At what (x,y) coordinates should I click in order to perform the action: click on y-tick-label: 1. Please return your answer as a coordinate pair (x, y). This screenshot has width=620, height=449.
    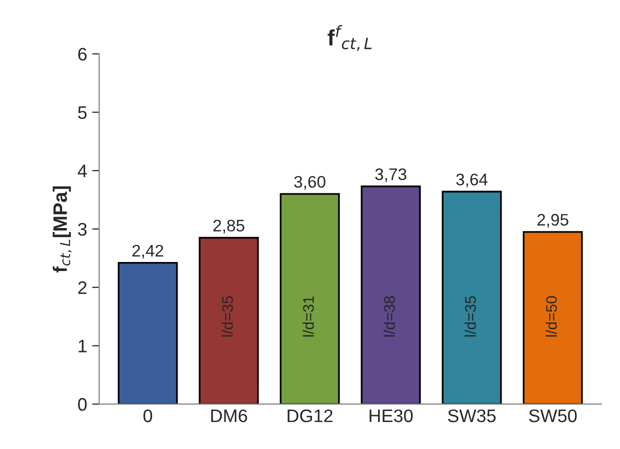
    Looking at the image, I should click on (82, 346).